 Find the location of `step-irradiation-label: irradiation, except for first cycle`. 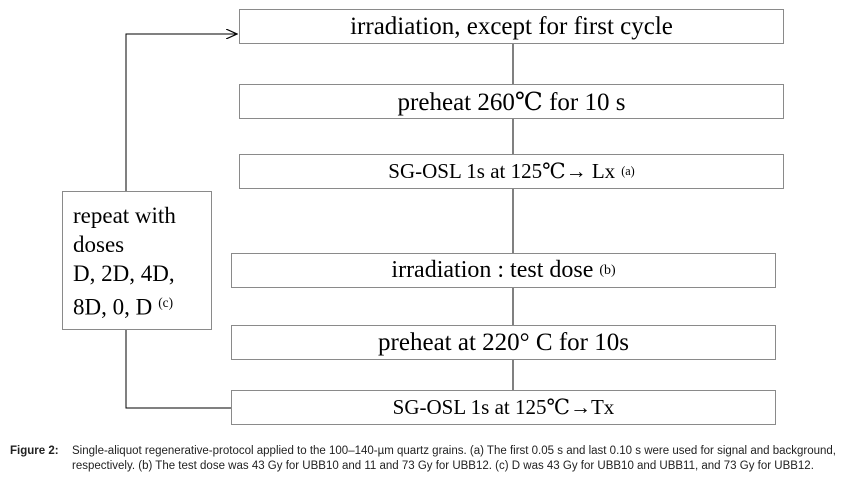

step-irradiation-label: irradiation, except for first cycle is located at coordinates (511, 26).